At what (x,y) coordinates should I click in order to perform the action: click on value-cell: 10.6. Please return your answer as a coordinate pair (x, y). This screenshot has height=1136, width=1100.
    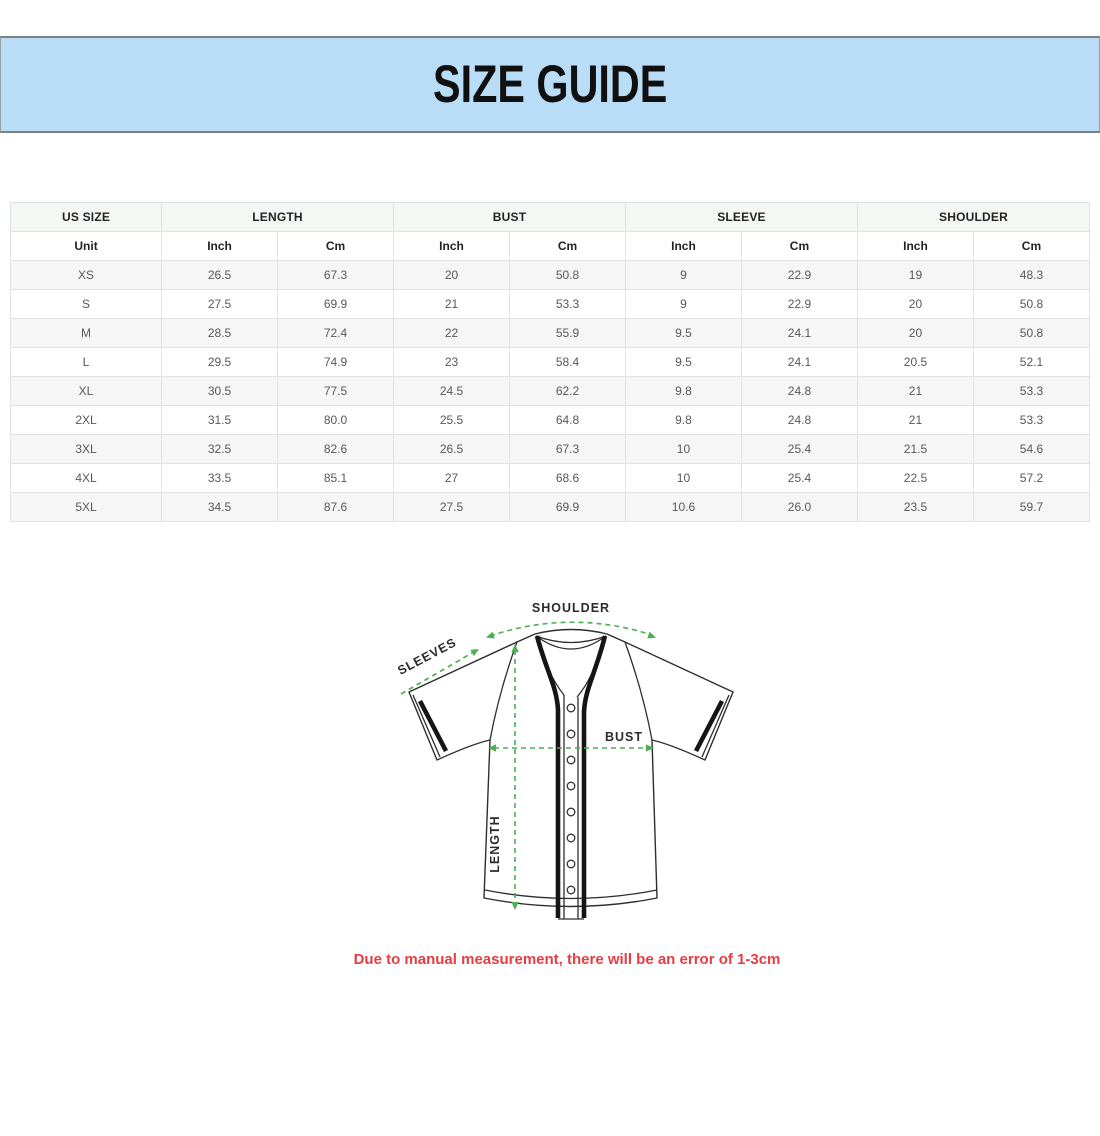
    Looking at the image, I should click on (683, 507).